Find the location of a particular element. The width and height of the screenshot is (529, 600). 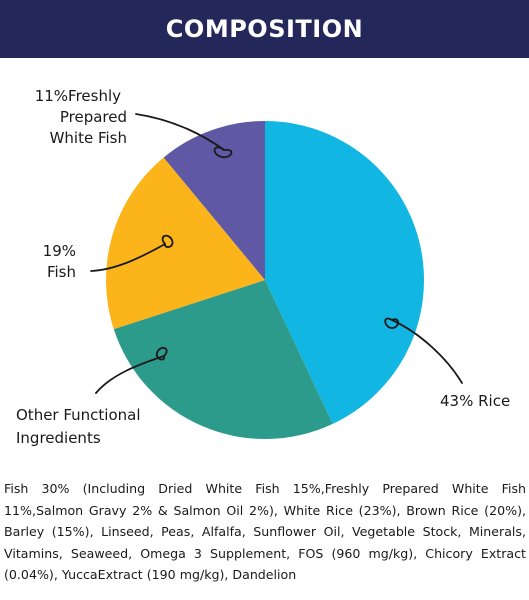

composition-header: COMPOSITION is located at coordinates (264, 29).